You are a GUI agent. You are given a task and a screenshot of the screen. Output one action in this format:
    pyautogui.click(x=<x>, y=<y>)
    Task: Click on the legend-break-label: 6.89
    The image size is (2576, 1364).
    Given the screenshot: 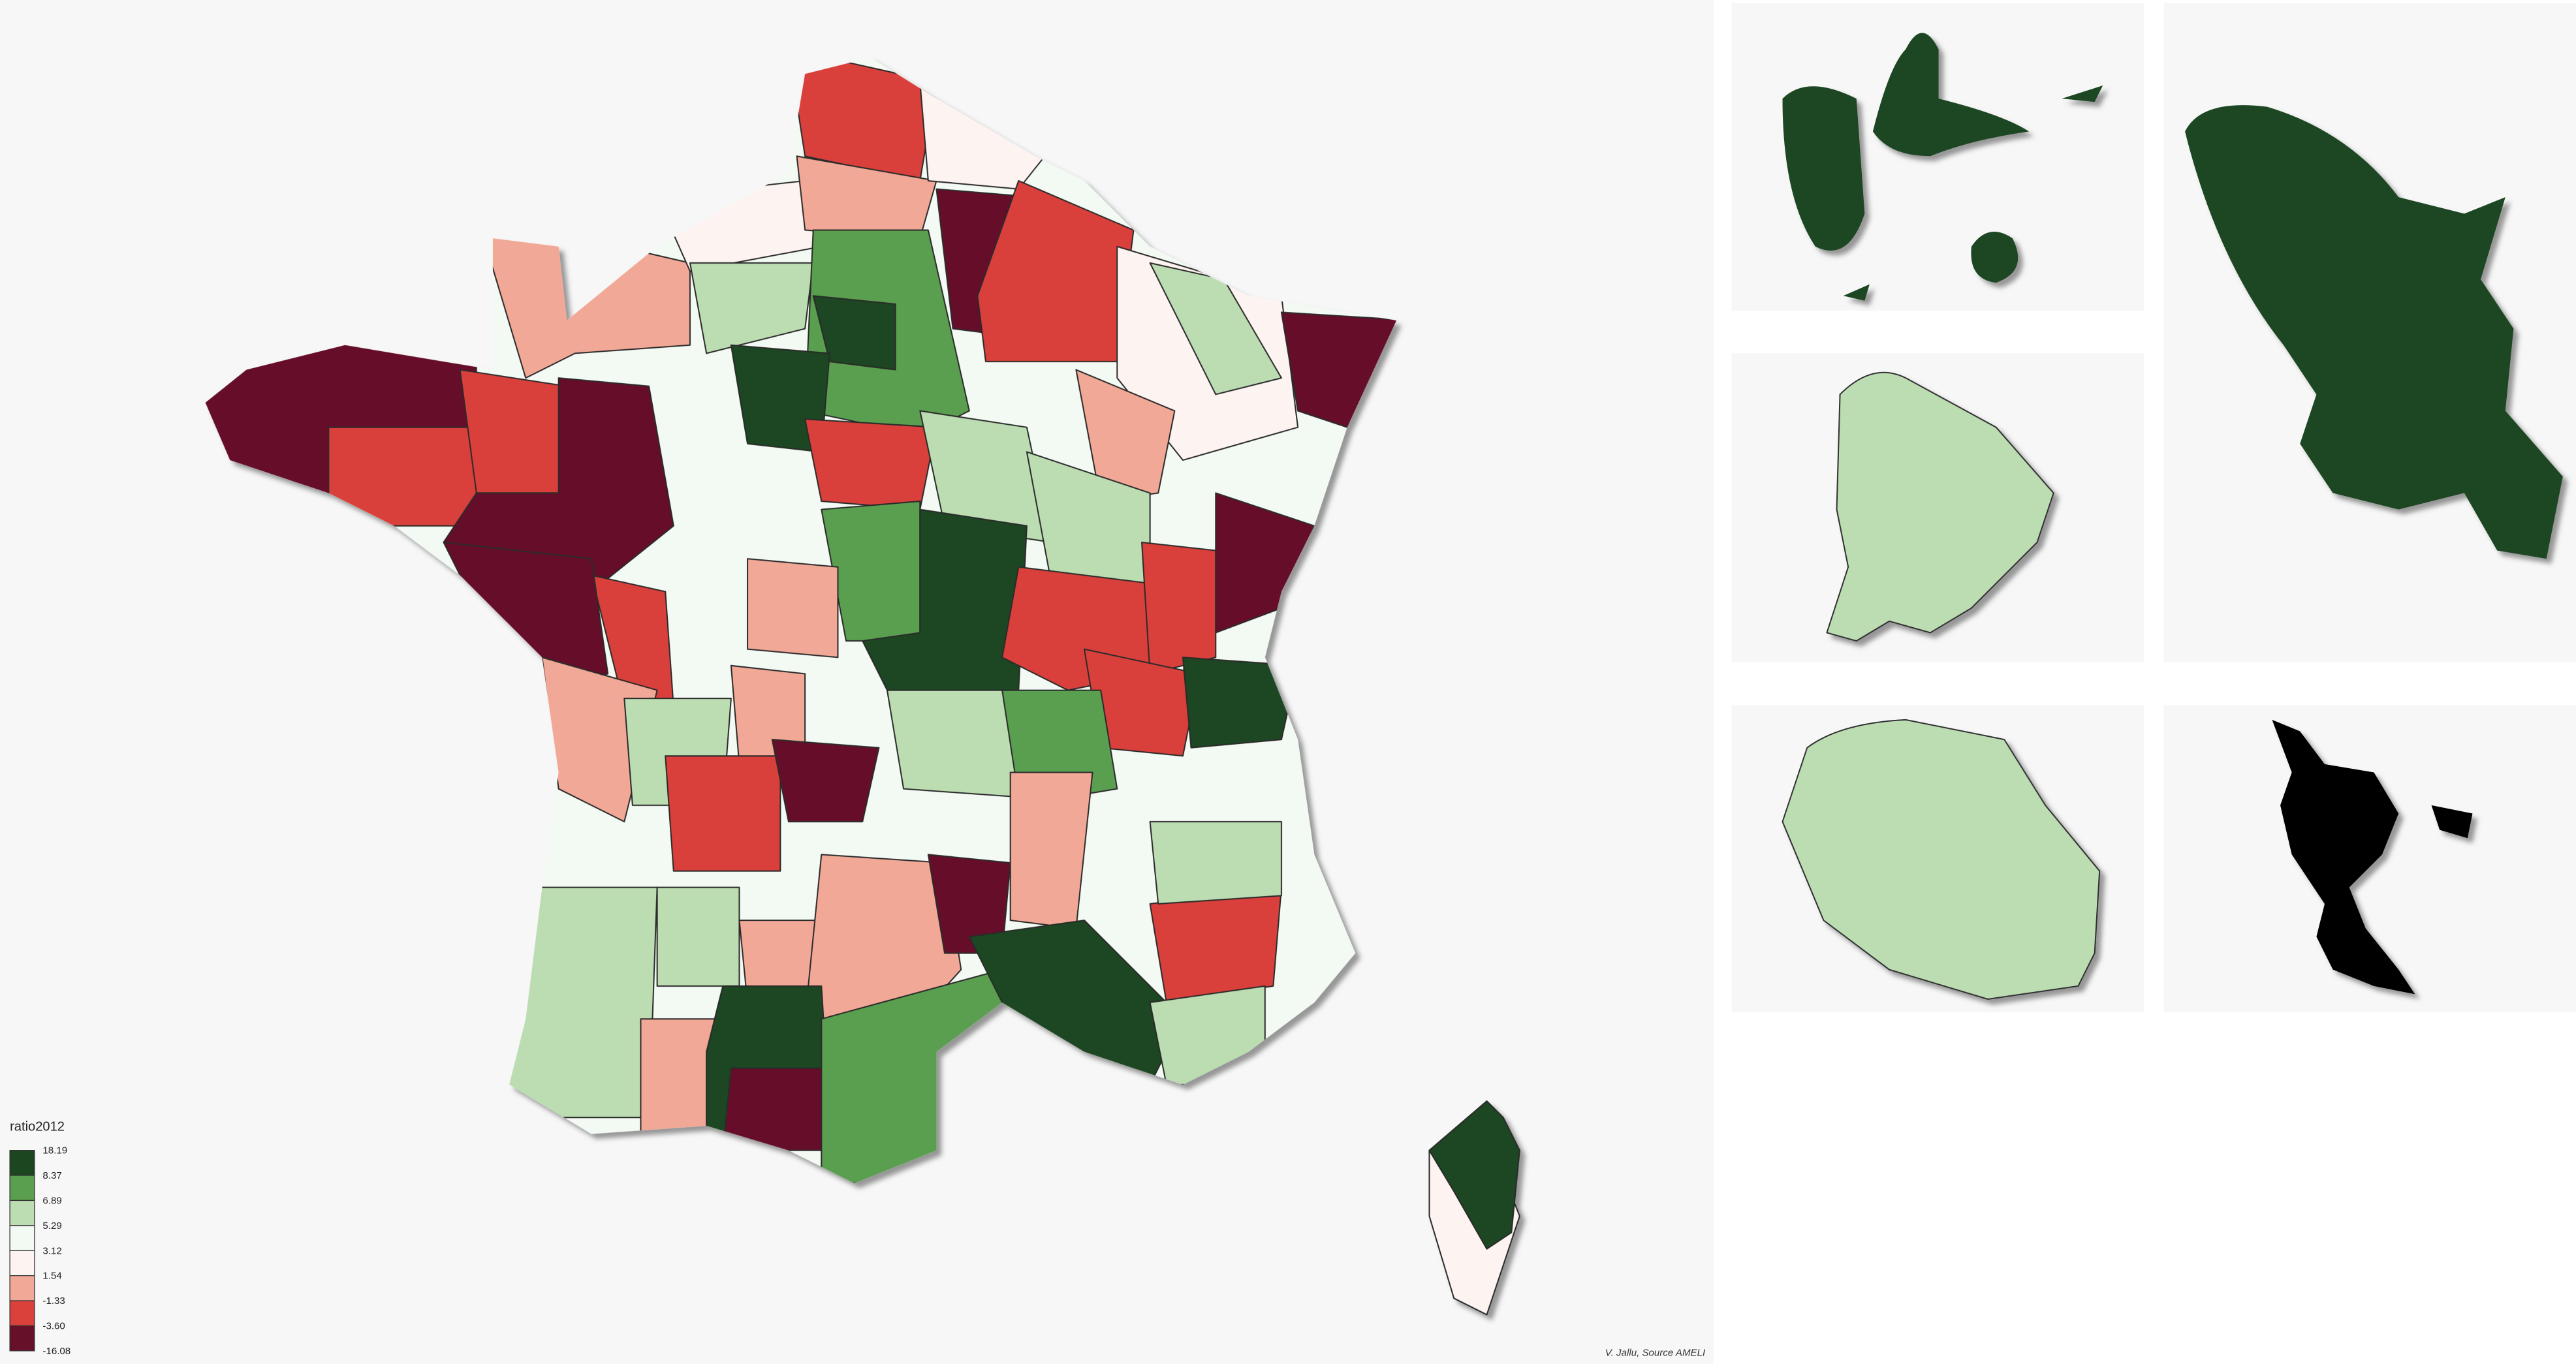 What is the action you would take?
    pyautogui.click(x=51, y=1200)
    